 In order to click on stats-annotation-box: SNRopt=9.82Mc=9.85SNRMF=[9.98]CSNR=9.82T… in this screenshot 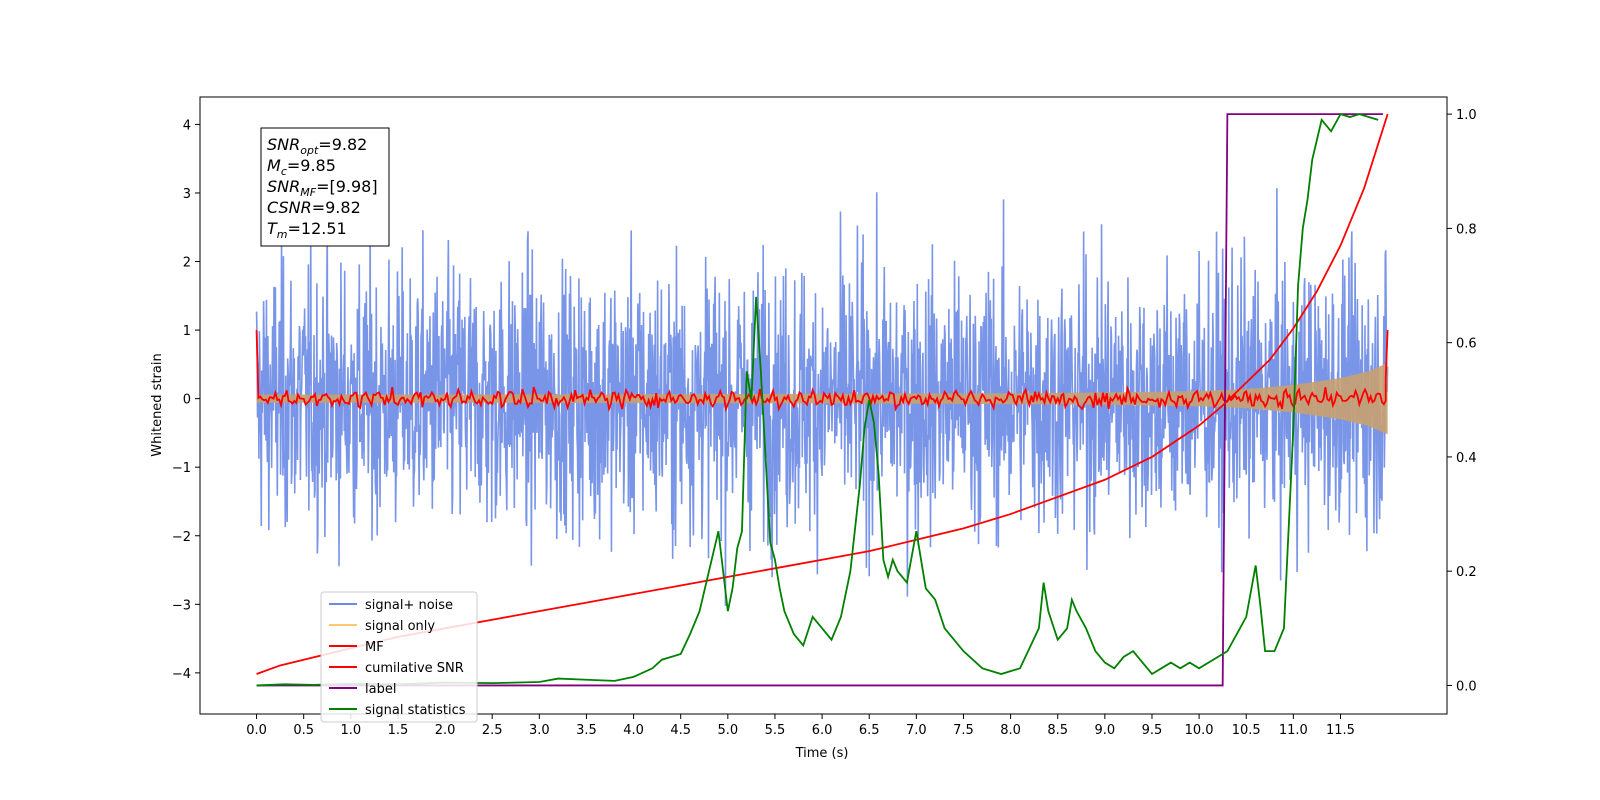, I will do `click(325, 187)`.